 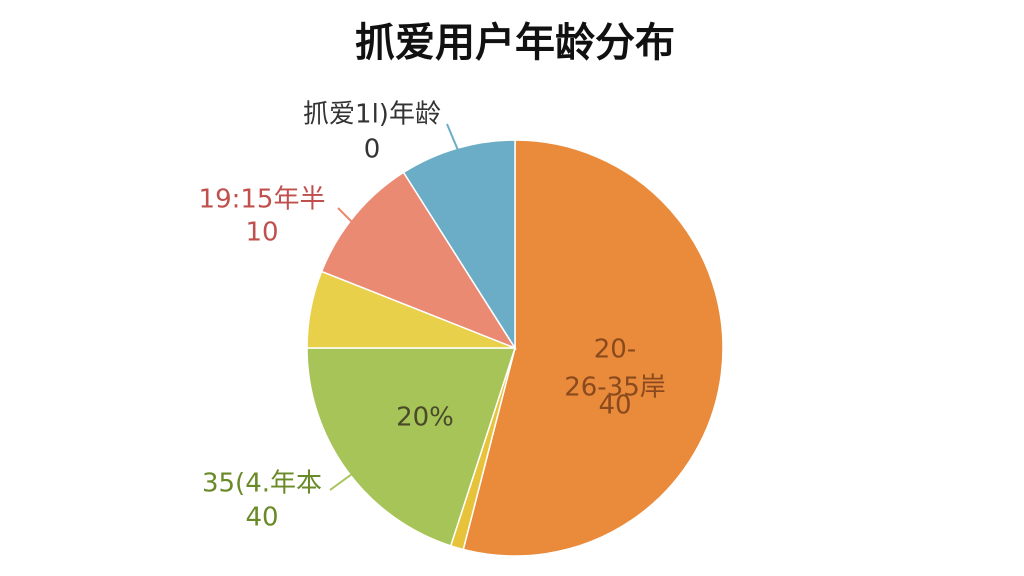 I want to click on slice-label: 19:15年半, so click(x=262, y=200).